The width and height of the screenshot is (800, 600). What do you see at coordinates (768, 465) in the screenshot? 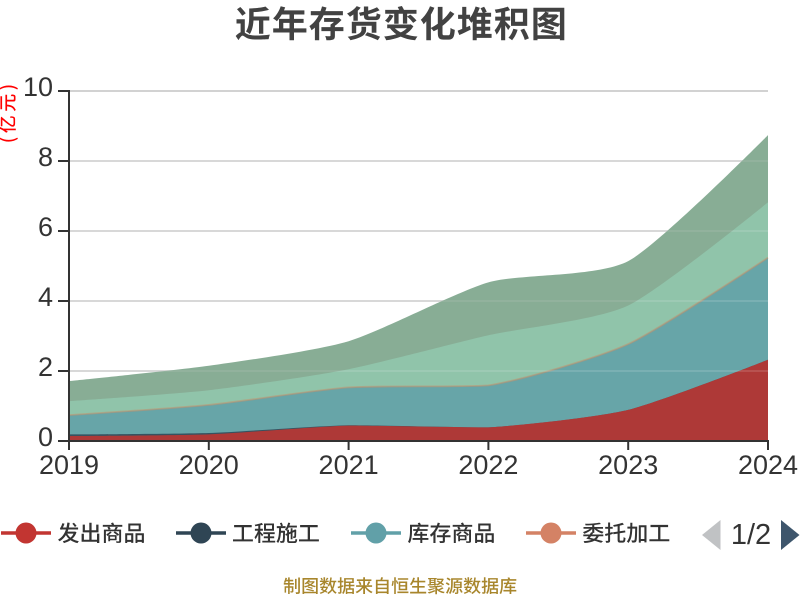
I see `svg-text: 2024` at bounding box center [768, 465].